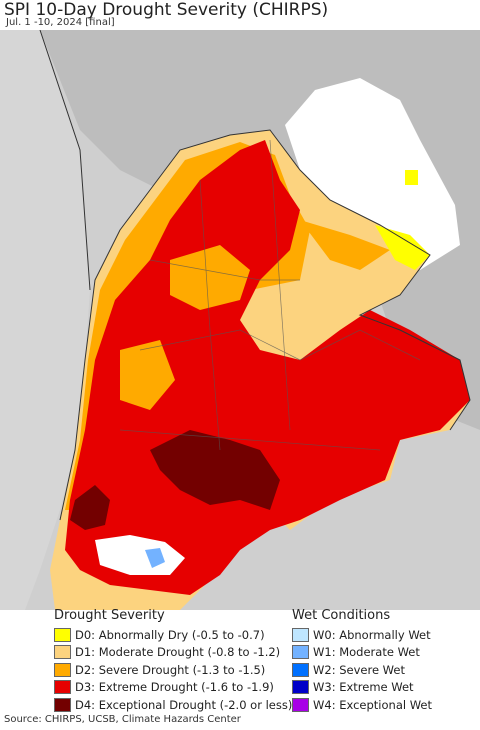 This screenshot has height=730, width=480. Describe the element at coordinates (341, 615) in the screenshot. I see `wet-legend-title: Wet Conditions` at that location.